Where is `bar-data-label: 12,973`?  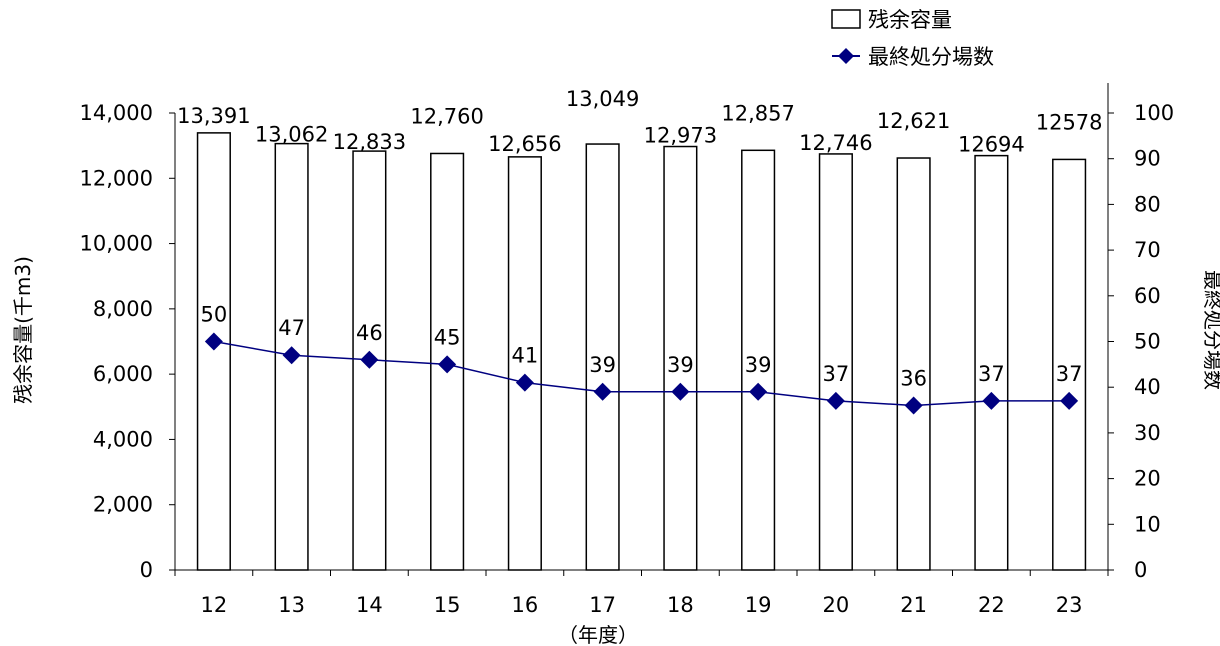
bar-data-label: 12,973 is located at coordinates (680, 136).